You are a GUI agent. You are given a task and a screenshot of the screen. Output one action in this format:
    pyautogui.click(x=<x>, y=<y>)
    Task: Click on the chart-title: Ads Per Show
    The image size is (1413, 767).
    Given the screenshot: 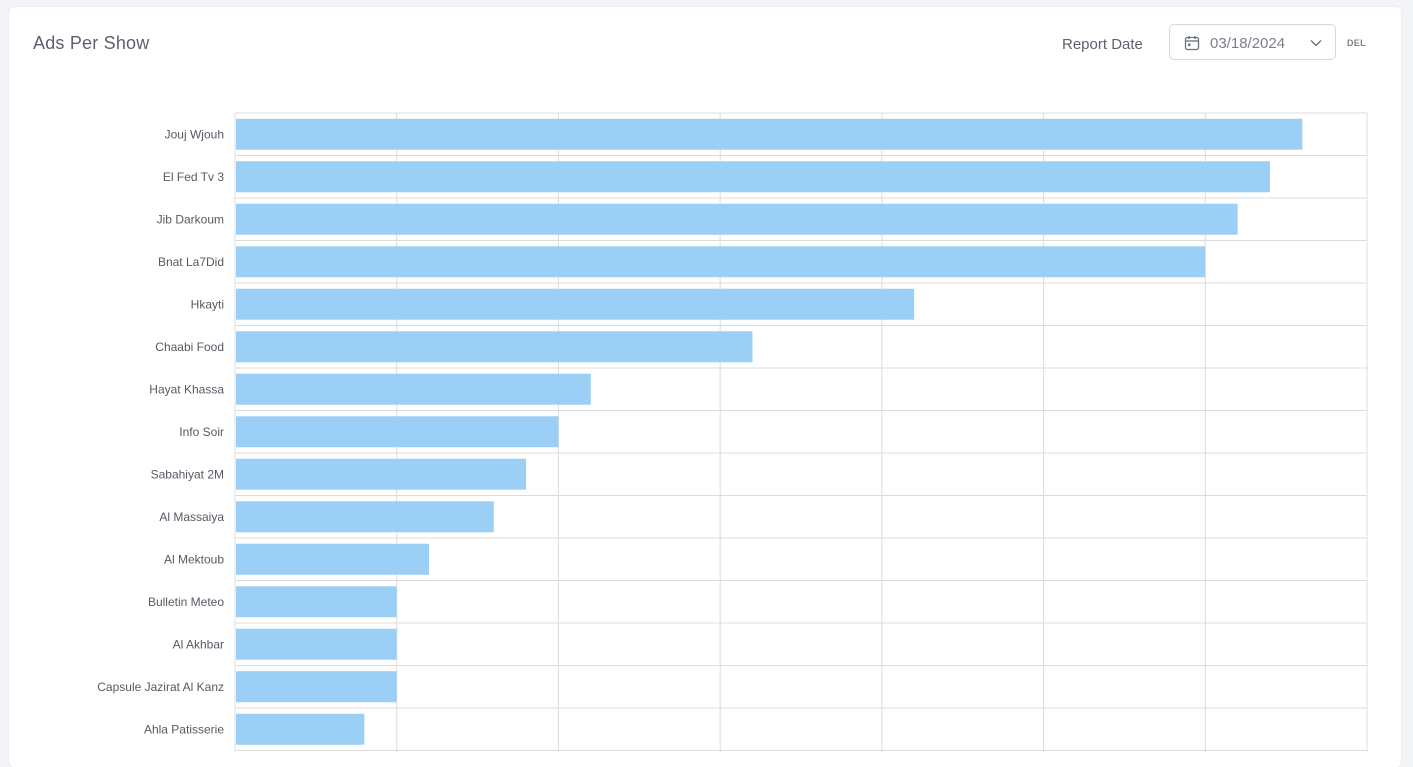 What is the action you would take?
    pyautogui.click(x=91, y=43)
    